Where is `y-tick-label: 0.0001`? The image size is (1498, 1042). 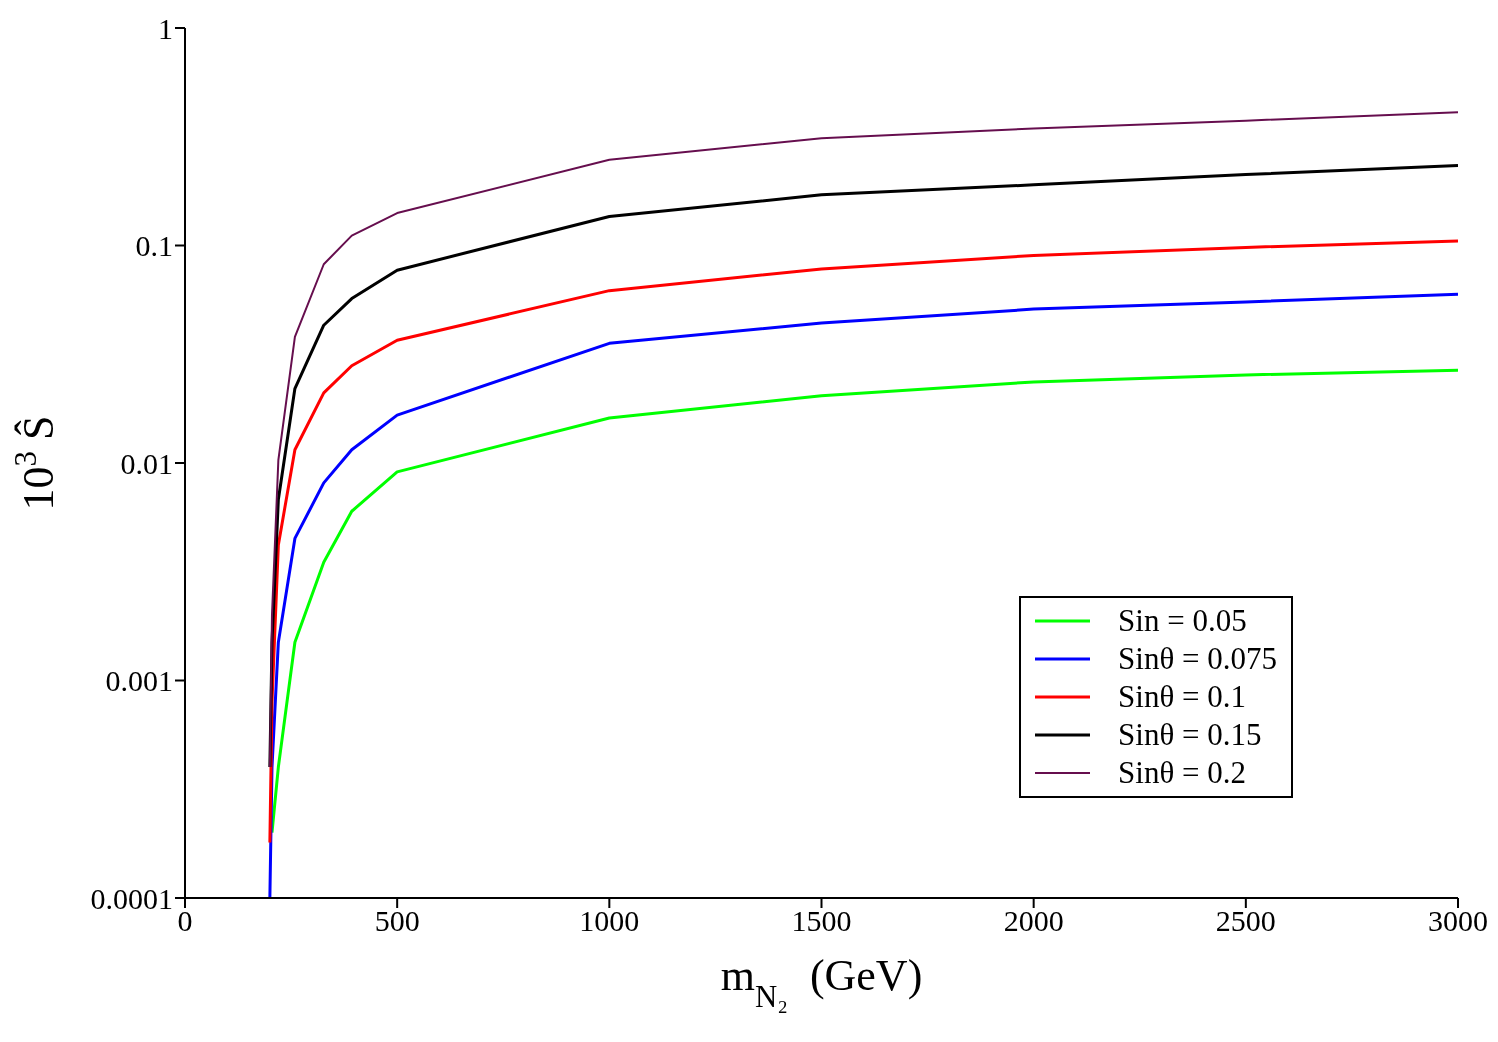
y-tick-label: 0.0001 is located at coordinates (131, 898).